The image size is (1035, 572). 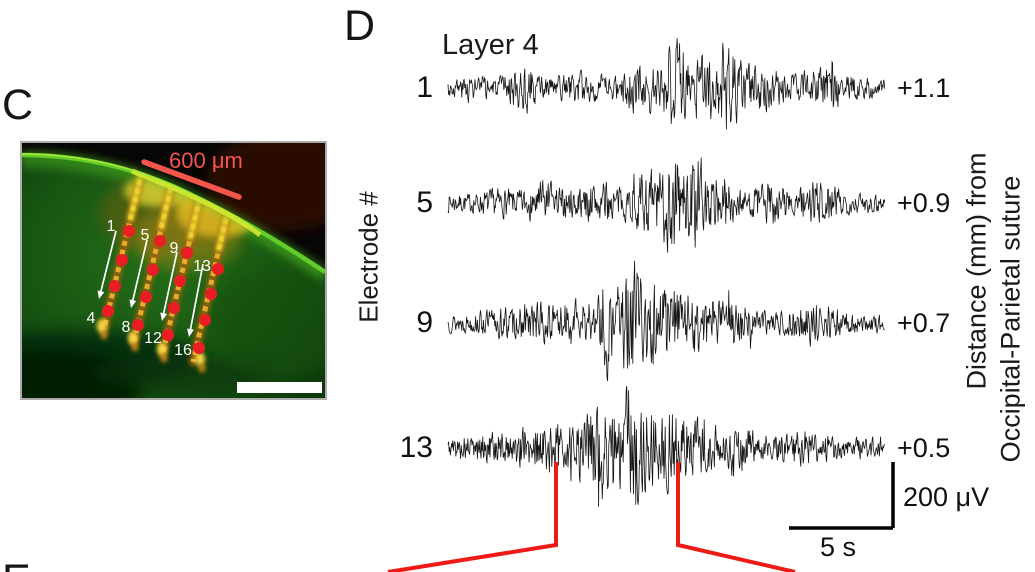 I want to click on distance-label-9: +0.7, so click(x=924, y=323).